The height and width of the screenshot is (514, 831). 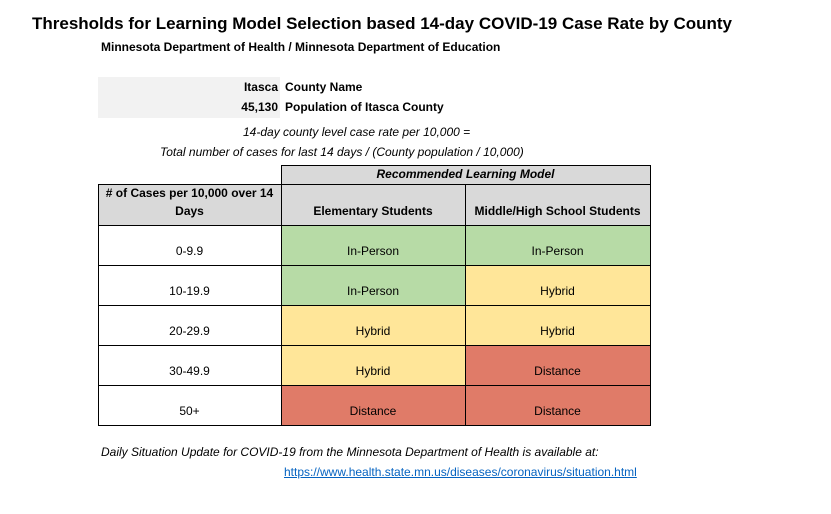 What do you see at coordinates (465, 174) in the screenshot?
I see `group-header-recommended-model: Recommended Learning Model` at bounding box center [465, 174].